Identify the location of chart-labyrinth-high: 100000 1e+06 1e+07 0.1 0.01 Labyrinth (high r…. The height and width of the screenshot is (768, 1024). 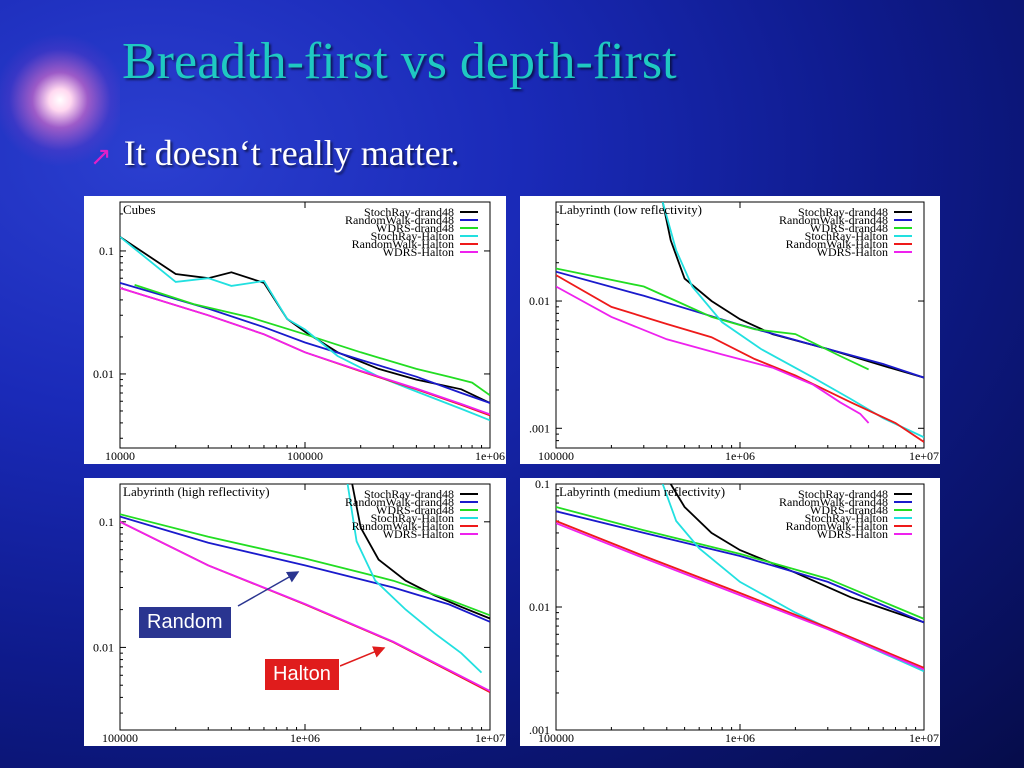
(295, 612).